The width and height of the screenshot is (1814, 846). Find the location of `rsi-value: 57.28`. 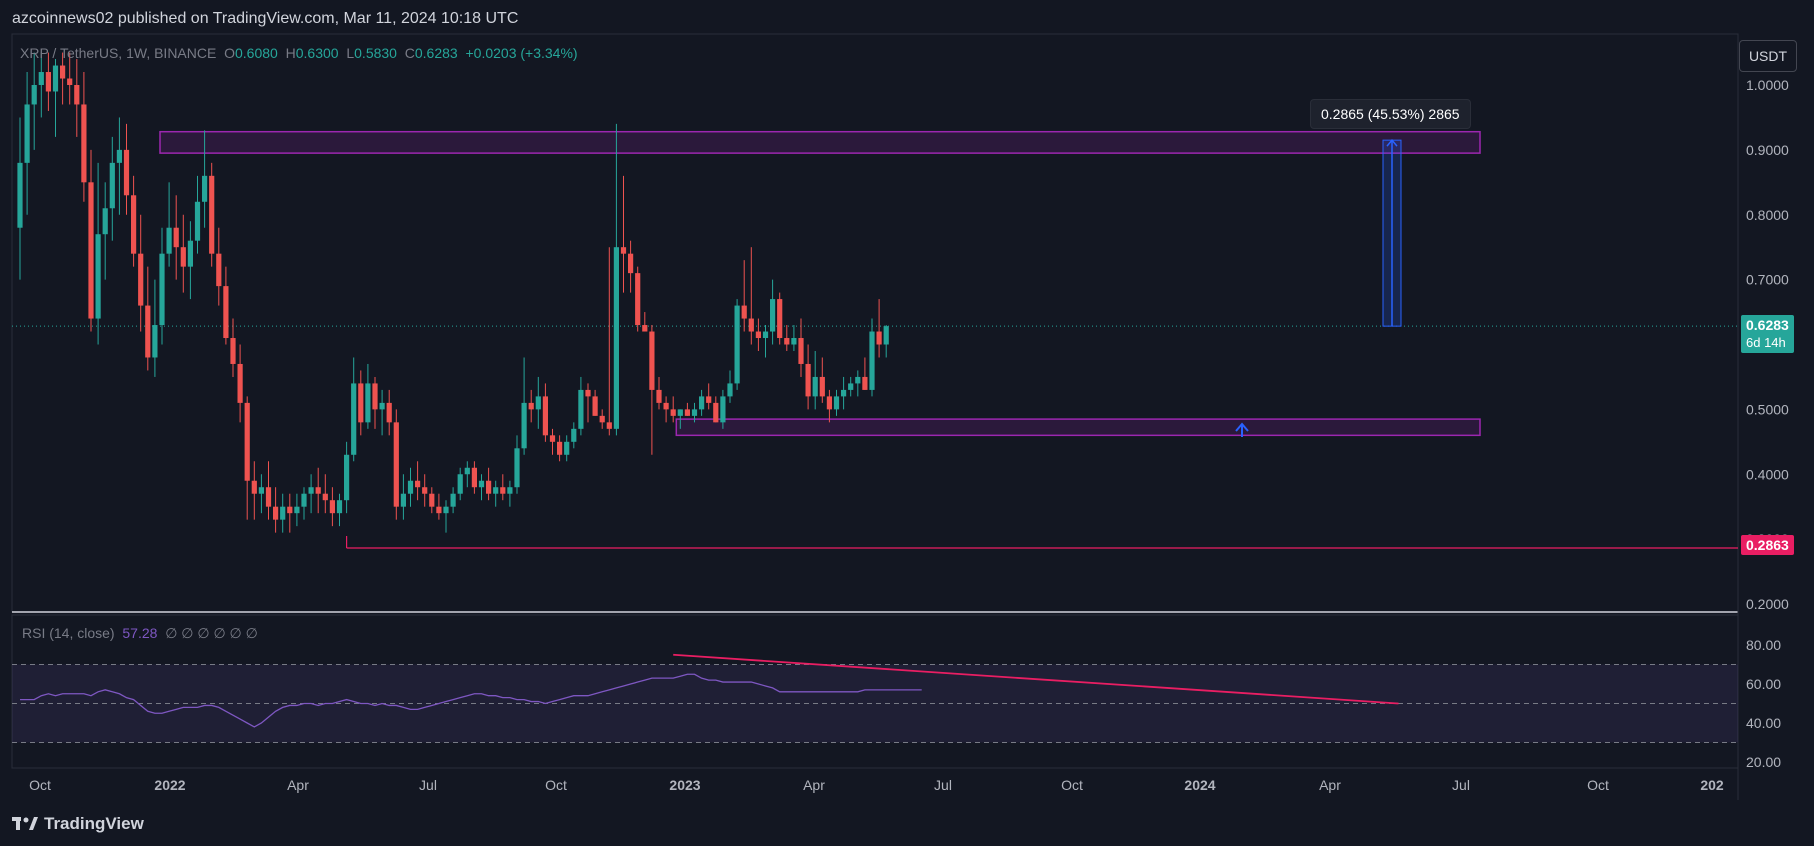

rsi-value: 57.28 is located at coordinates (140, 633).